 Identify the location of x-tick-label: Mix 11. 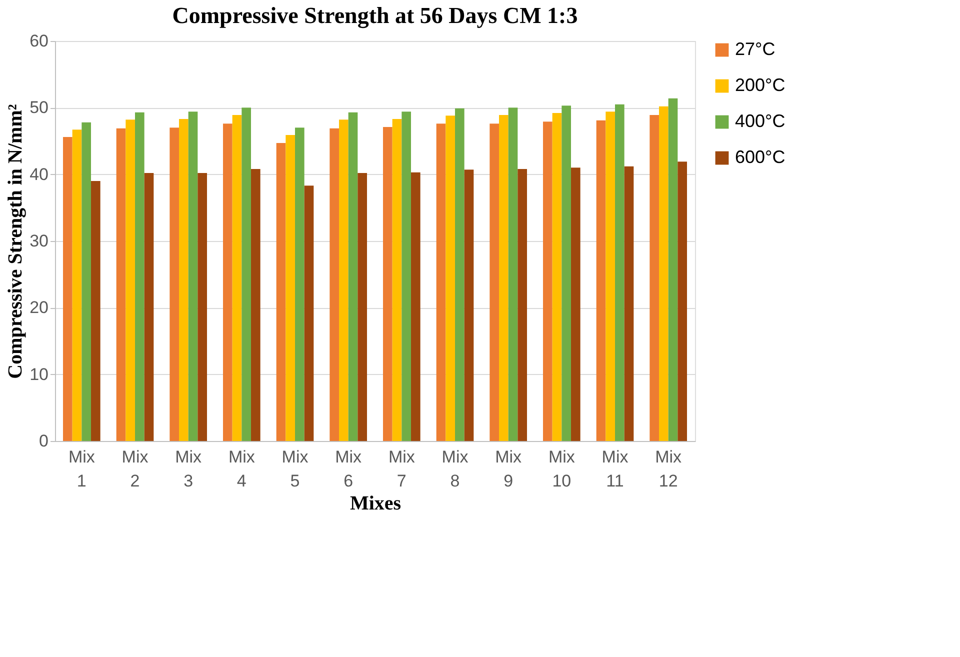
(615, 469).